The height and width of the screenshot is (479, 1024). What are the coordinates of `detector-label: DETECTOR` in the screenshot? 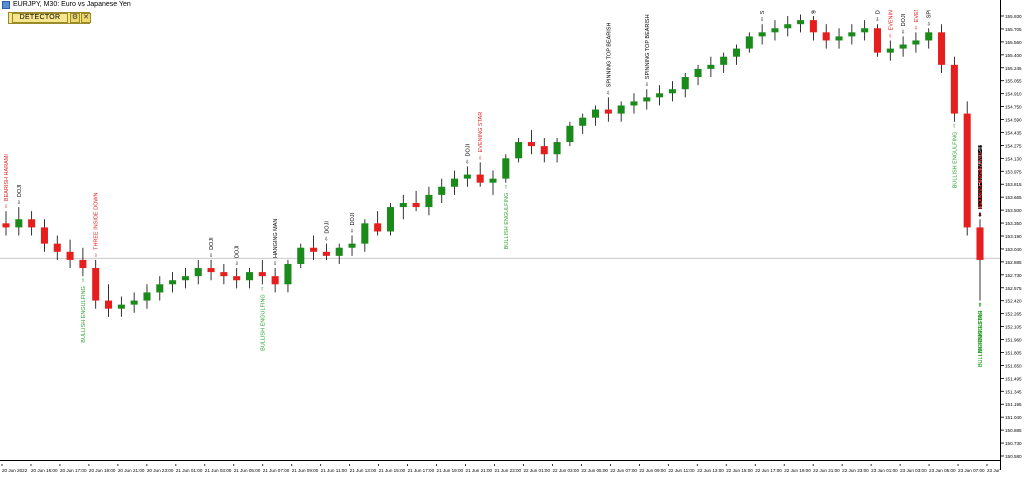 It's located at (40, 18).